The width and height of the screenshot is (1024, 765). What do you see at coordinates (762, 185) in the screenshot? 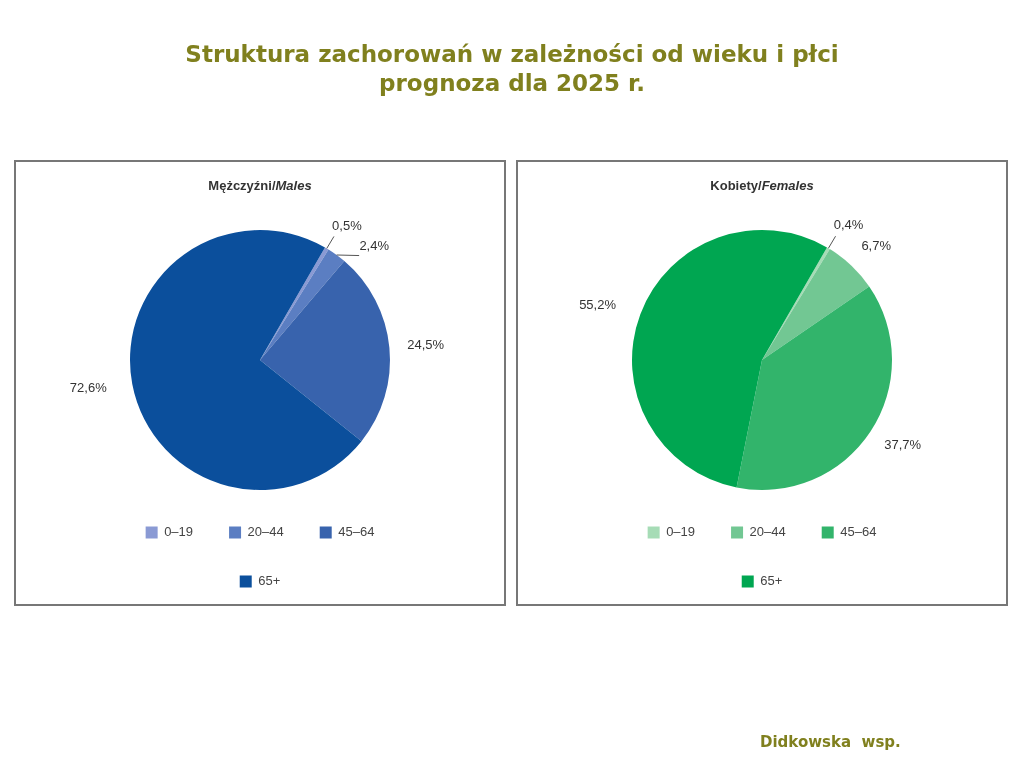
I see `chart-subtitle: Kobiety/Females` at bounding box center [762, 185].